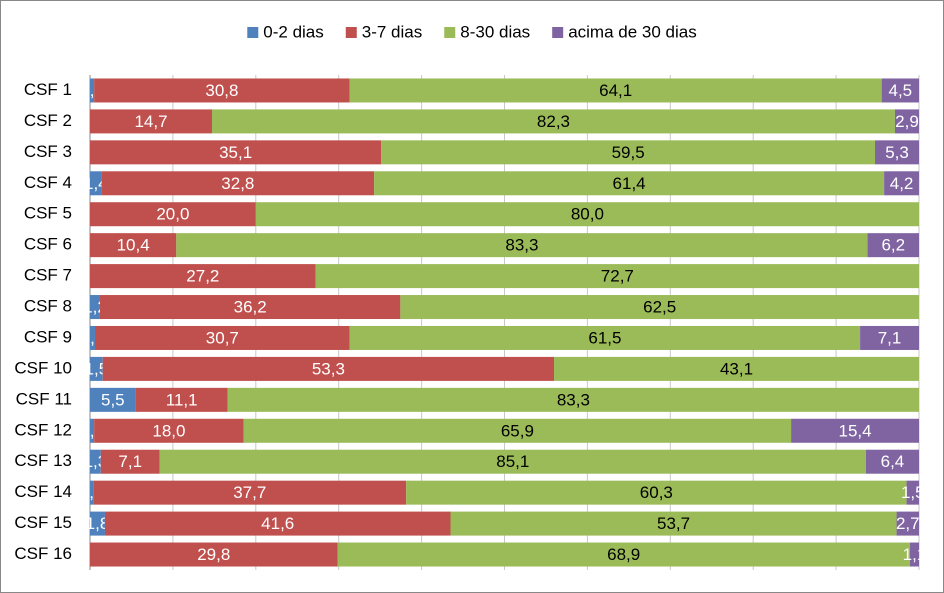 This screenshot has height=593, width=944. What do you see at coordinates (235, 152) in the screenshot?
I see `data-label: 35,1` at bounding box center [235, 152].